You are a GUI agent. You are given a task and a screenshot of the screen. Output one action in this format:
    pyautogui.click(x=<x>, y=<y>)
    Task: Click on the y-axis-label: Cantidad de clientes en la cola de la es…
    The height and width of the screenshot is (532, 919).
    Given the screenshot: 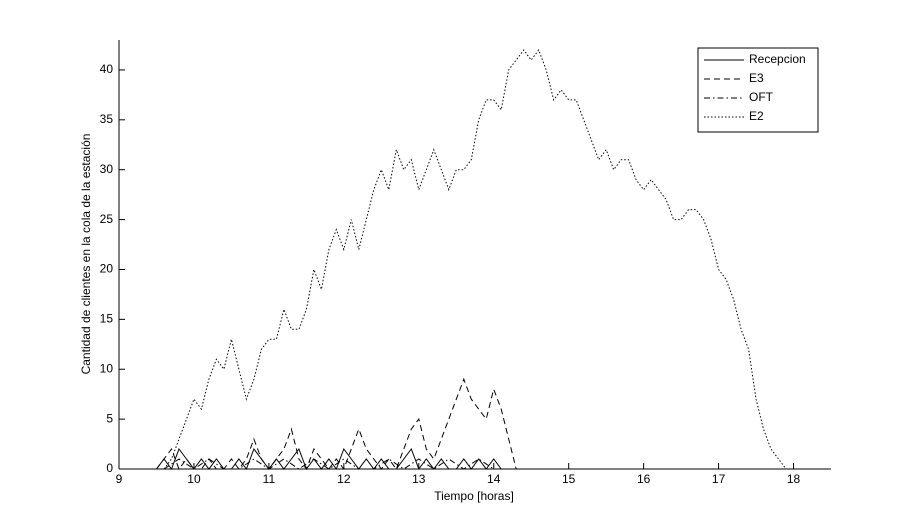 What is the action you would take?
    pyautogui.click(x=86, y=254)
    